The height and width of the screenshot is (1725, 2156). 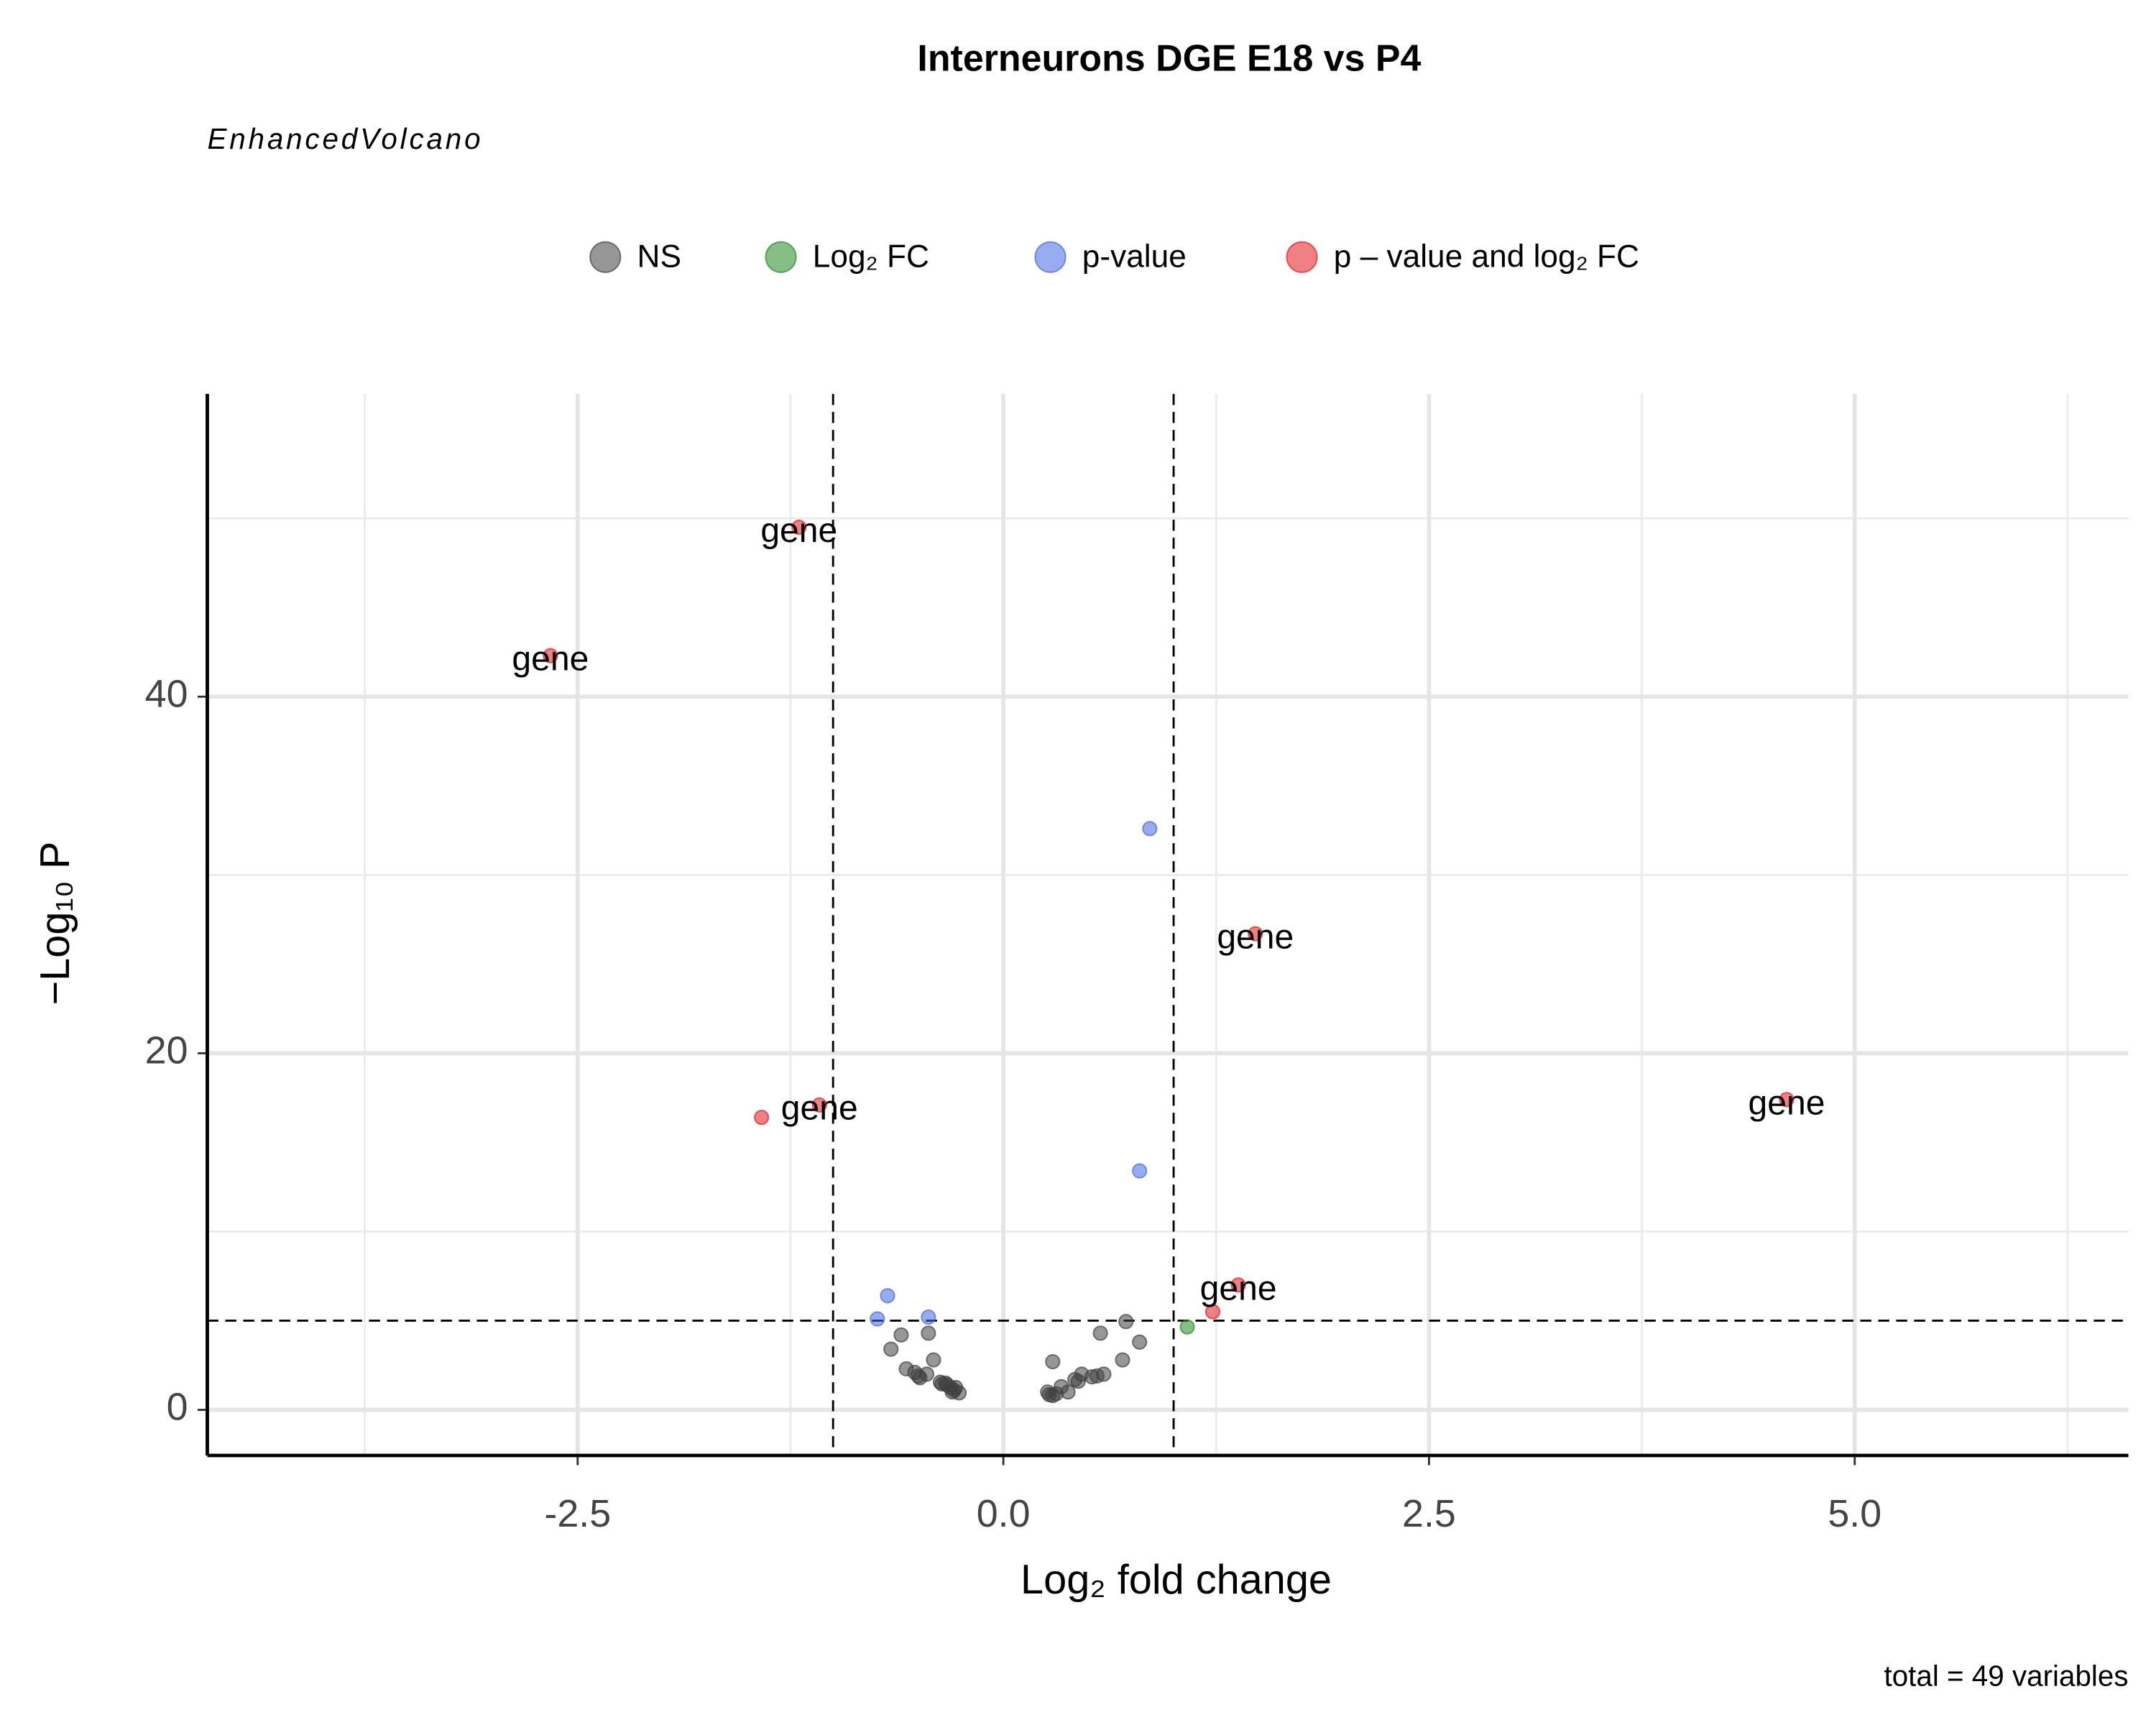 What do you see at coordinates (167, 693) in the screenshot?
I see `y-tick-label: 40` at bounding box center [167, 693].